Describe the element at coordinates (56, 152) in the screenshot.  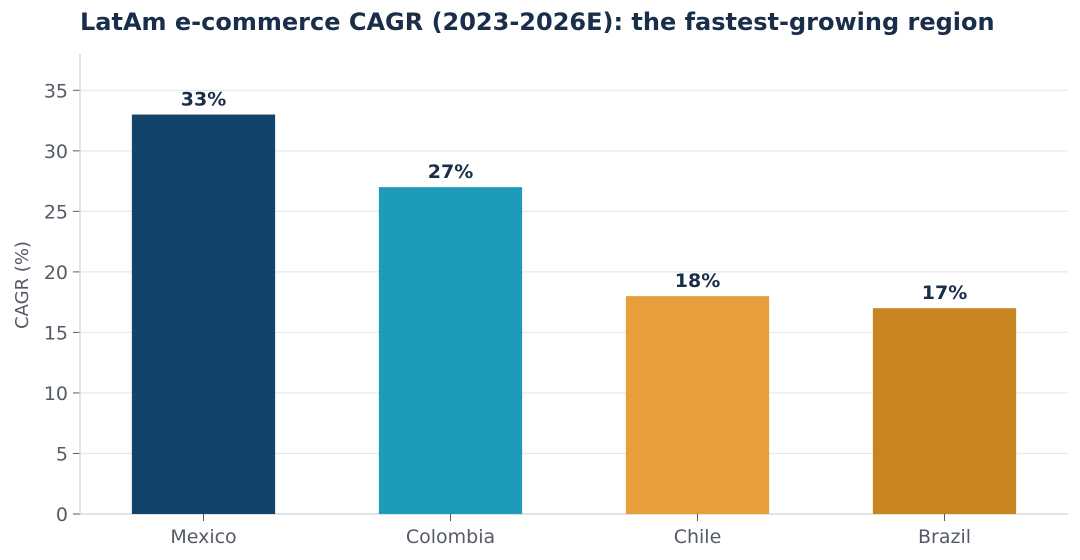
I see `y-tick-label: 30` at that location.